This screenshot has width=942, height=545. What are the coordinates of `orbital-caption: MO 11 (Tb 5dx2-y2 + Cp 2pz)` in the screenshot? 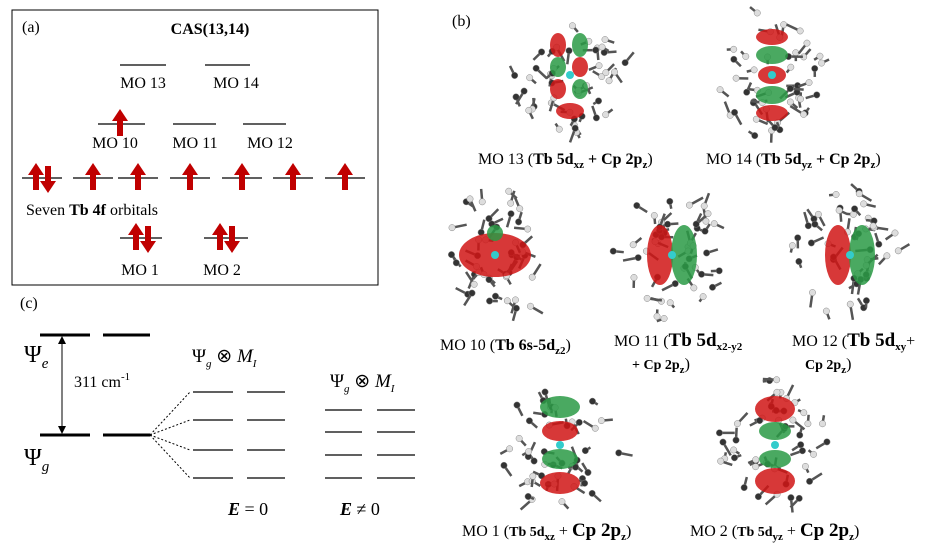 It's located at (678, 353).